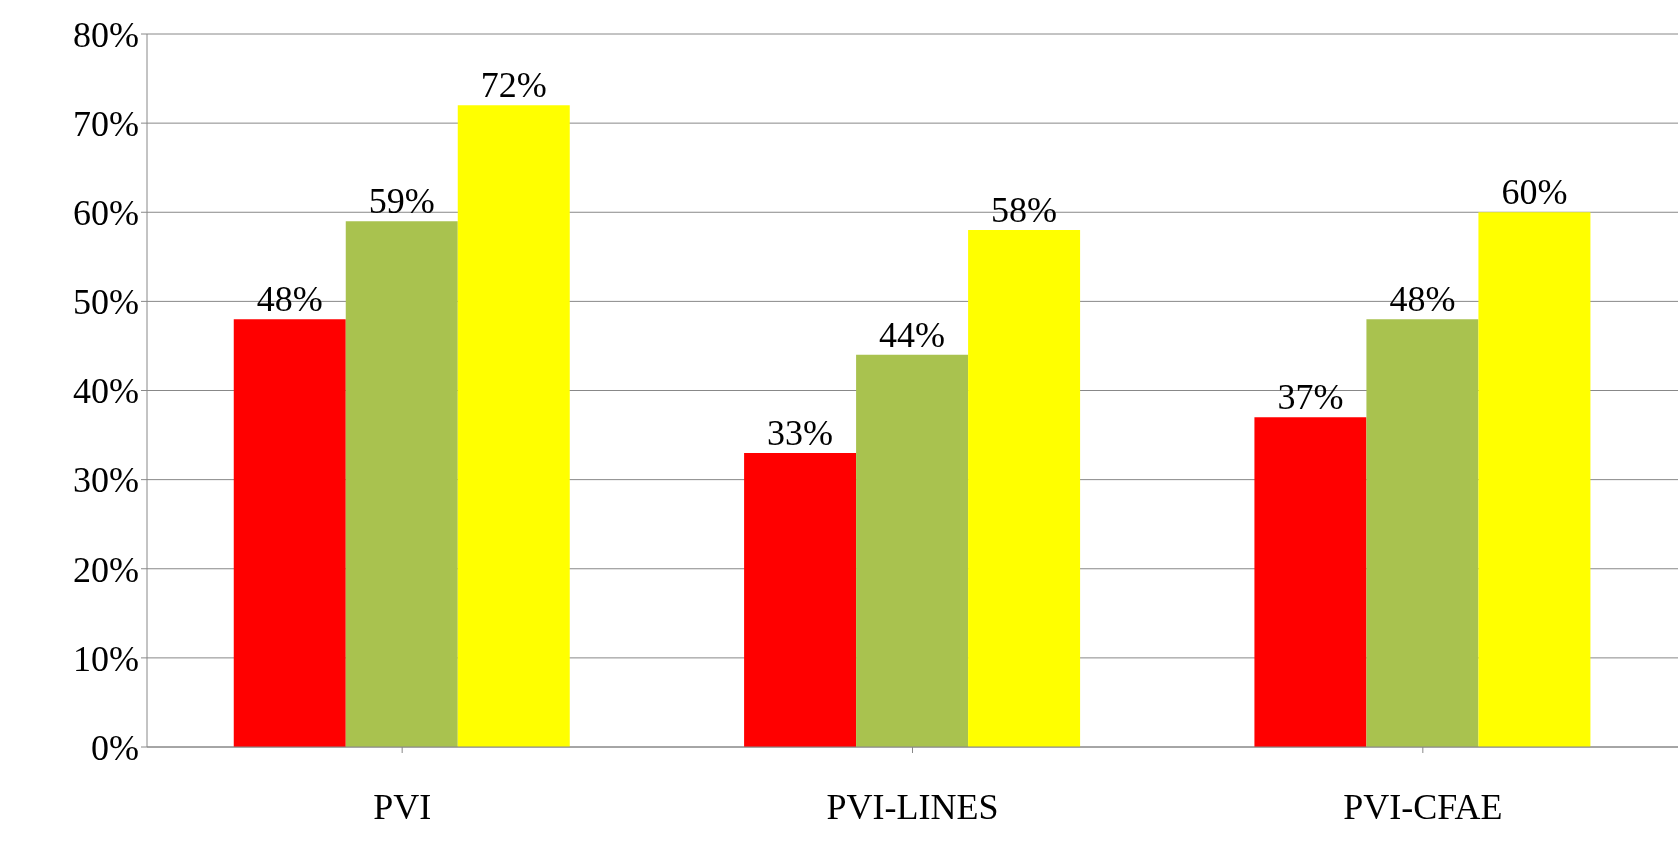  What do you see at coordinates (106, 391) in the screenshot?
I see `y-tick-label: 40%` at bounding box center [106, 391].